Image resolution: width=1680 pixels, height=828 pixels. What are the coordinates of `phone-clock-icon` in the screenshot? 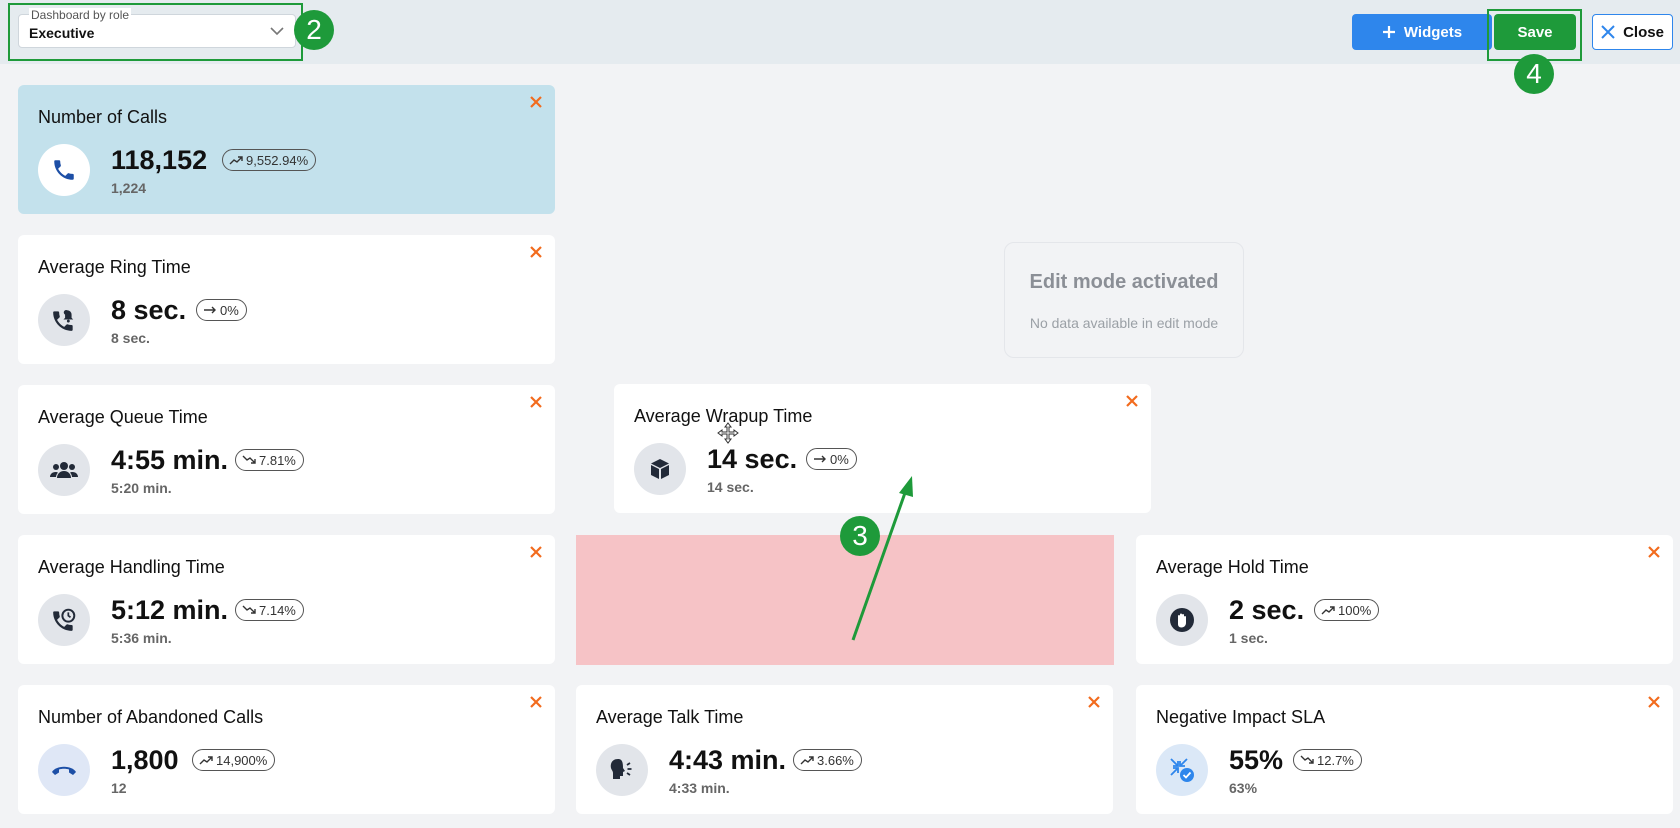 It's located at (64, 620).